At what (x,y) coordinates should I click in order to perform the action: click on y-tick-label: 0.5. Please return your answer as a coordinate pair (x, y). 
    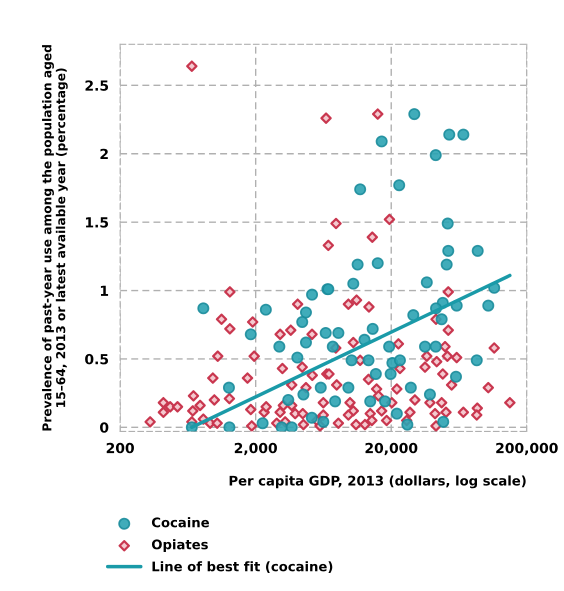
    Looking at the image, I should click on (96, 359).